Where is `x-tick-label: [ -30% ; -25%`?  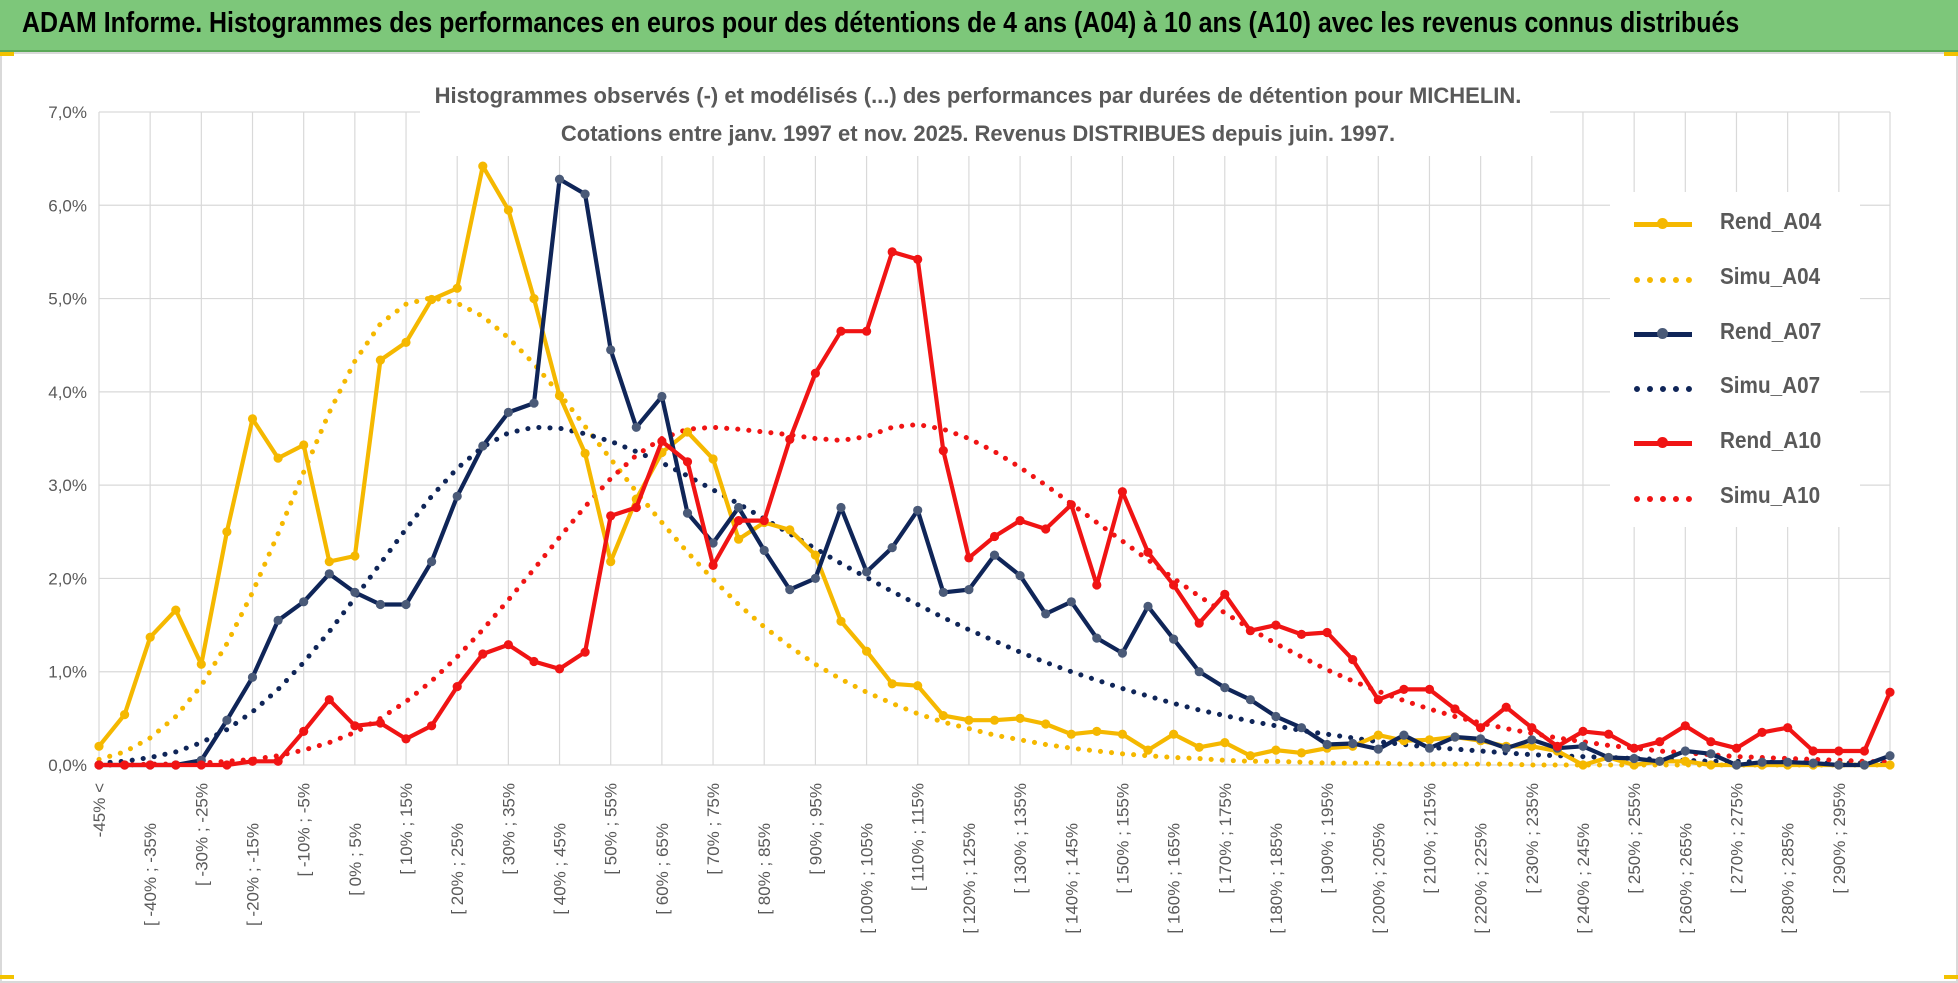
x-tick-label: [ -30% ; -25% is located at coordinates (201, 834).